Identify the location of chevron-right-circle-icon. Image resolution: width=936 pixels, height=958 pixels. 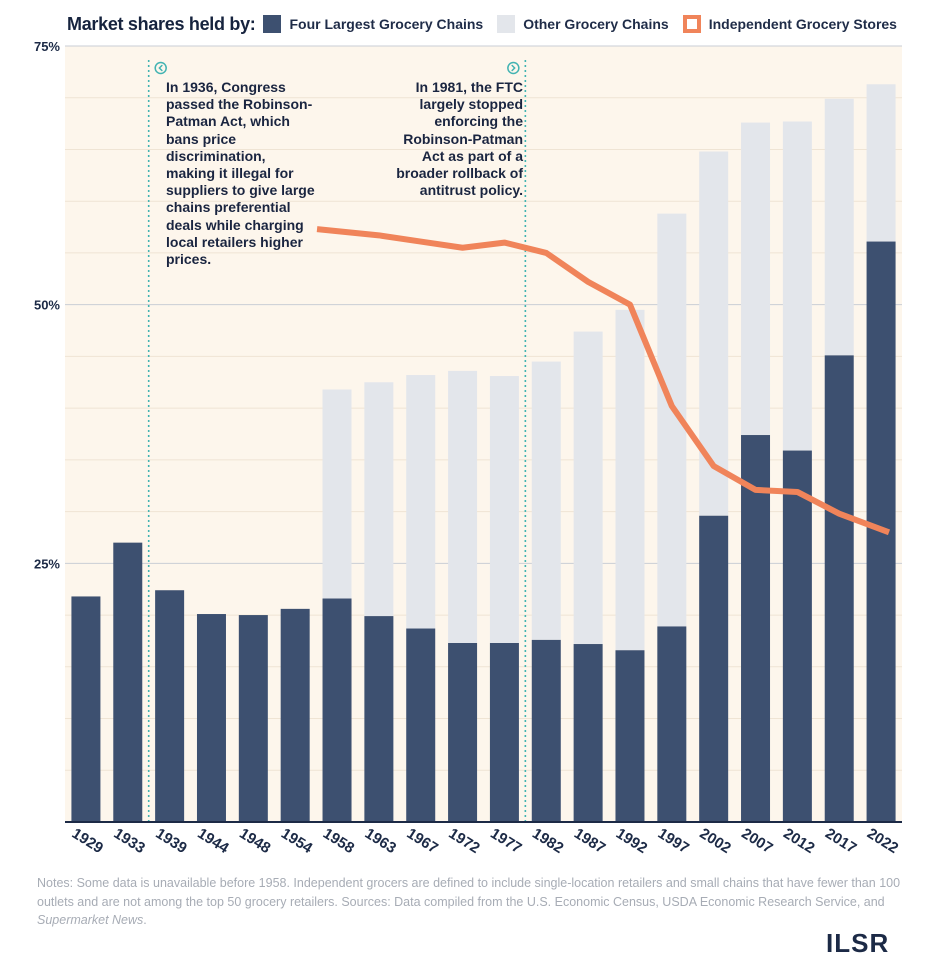
(513, 68).